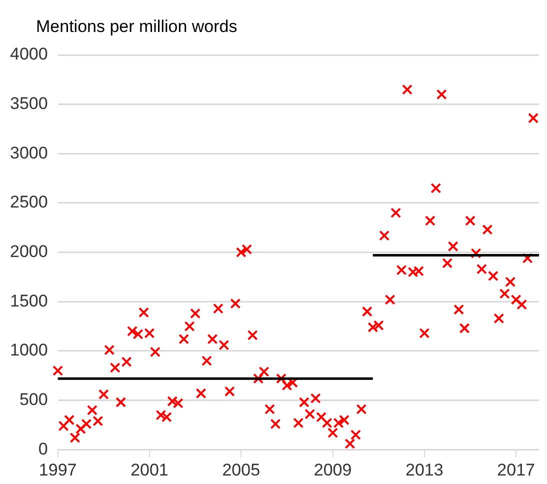  I want to click on y-tick-label: 3500, so click(29, 104).